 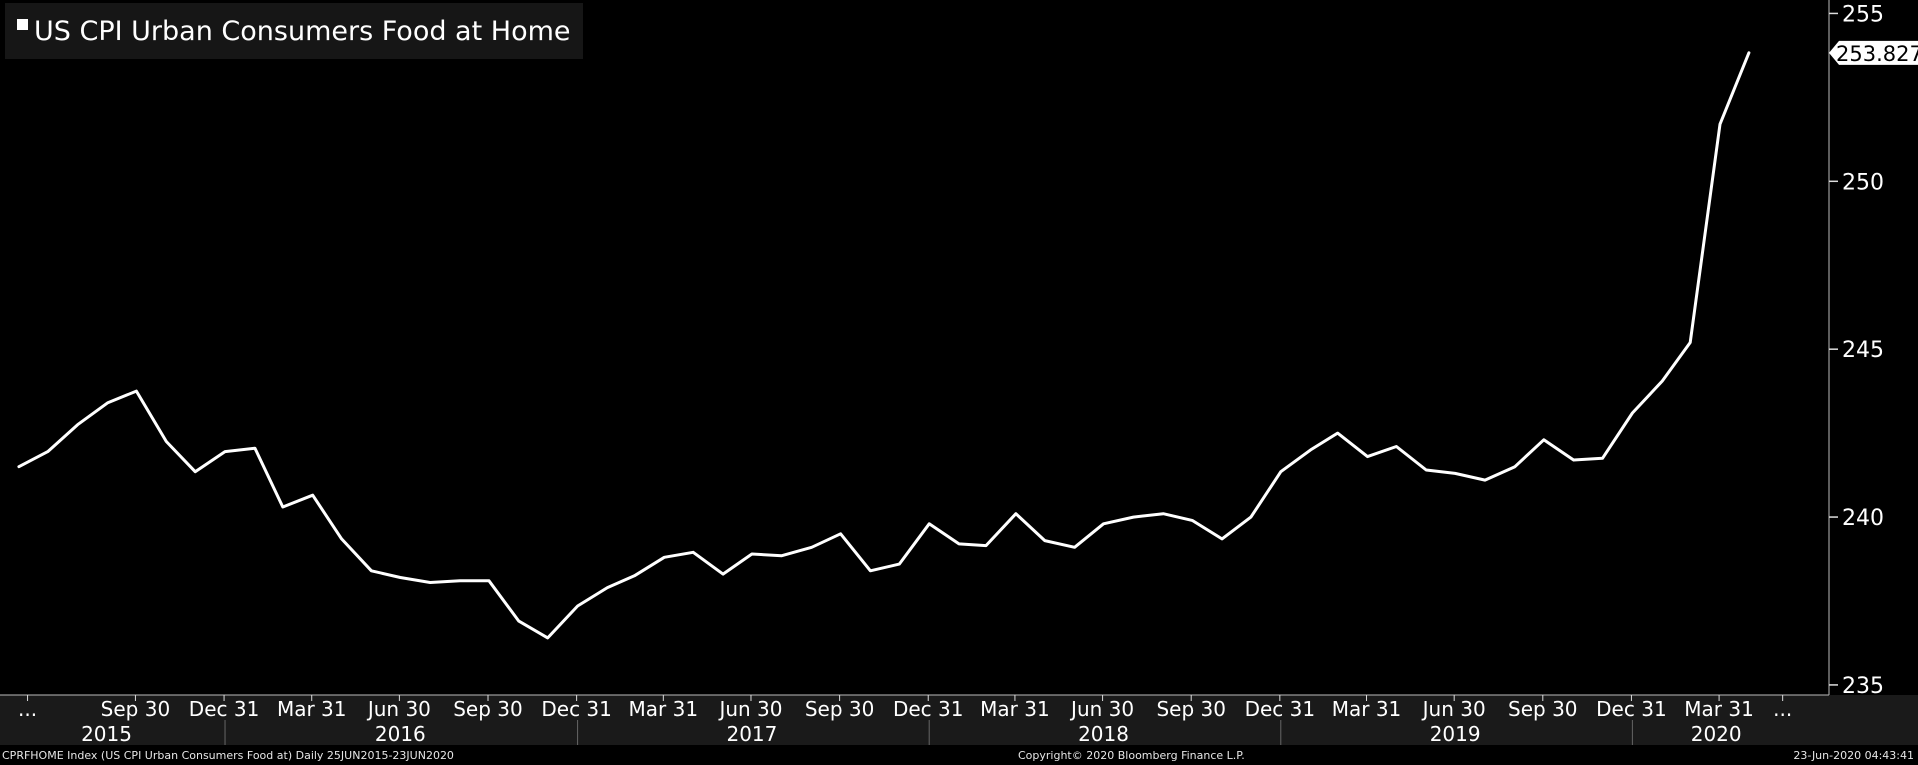 What do you see at coordinates (1716, 734) in the screenshot?
I see `year-label: 2020` at bounding box center [1716, 734].